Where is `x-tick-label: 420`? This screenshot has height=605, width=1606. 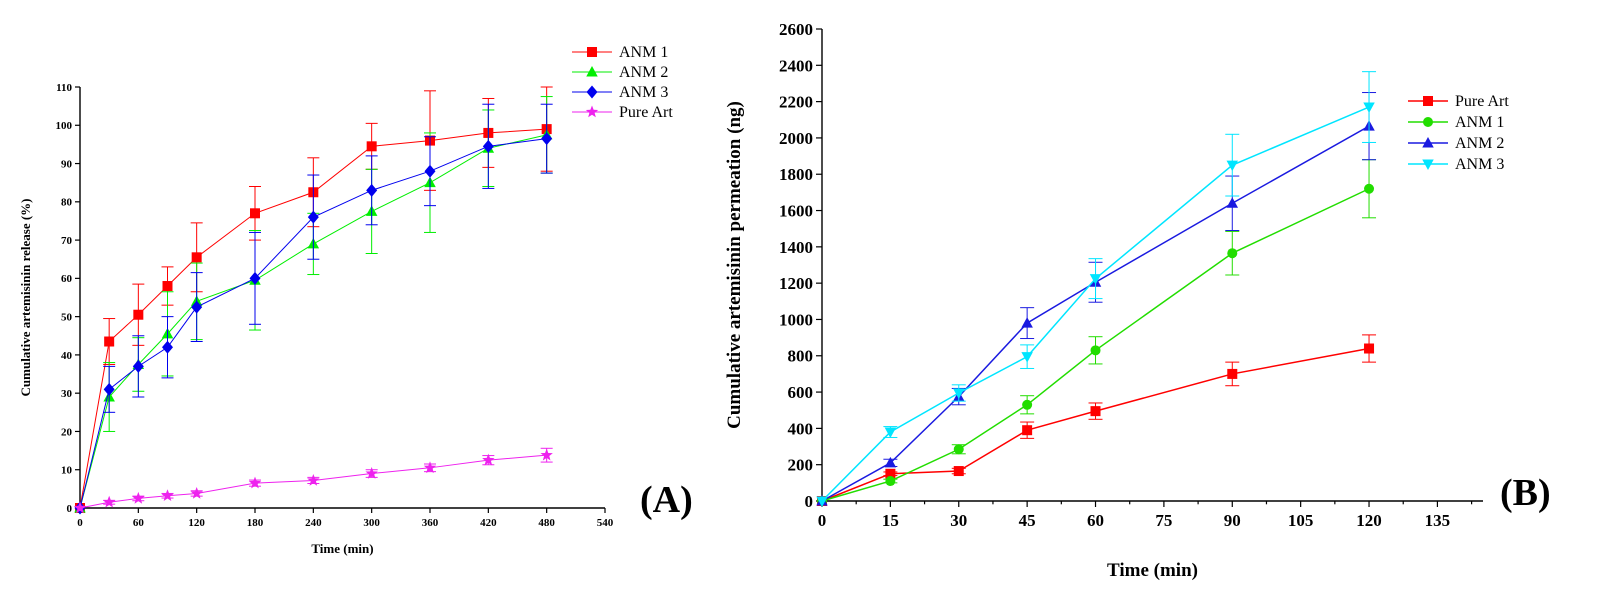
x-tick-label: 420 is located at coordinates (488, 523).